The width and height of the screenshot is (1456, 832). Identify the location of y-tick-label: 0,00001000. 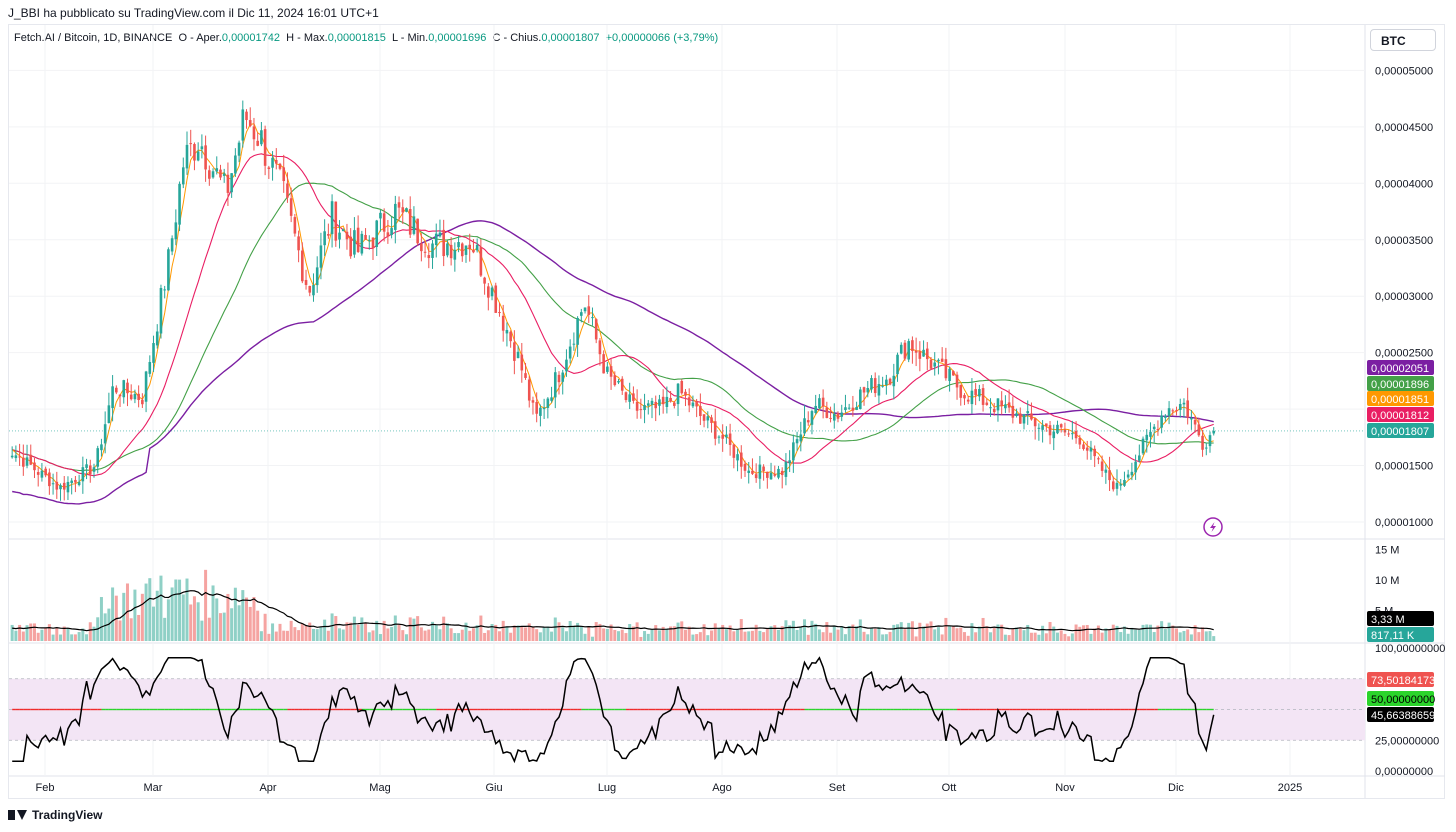
(1404, 523).